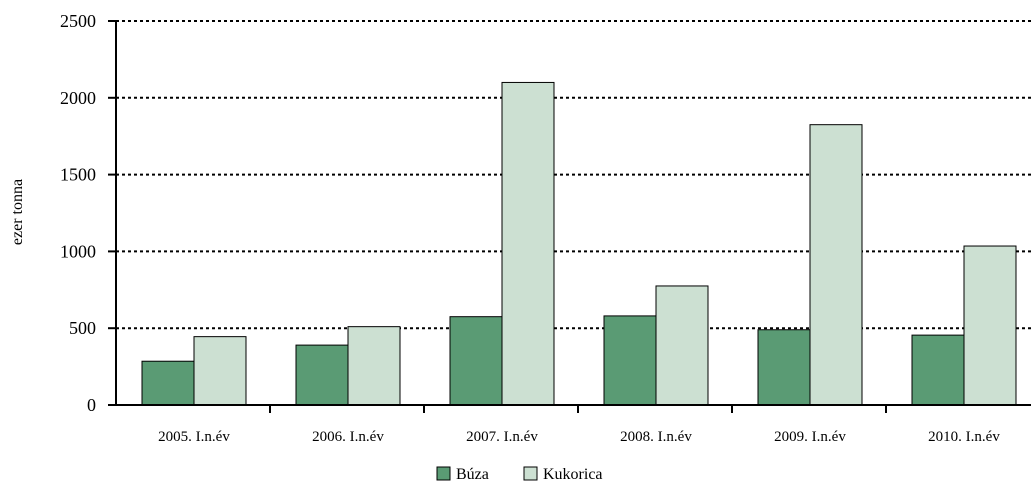 This screenshot has height=485, width=1031. I want to click on y-axis-label: ezer tonna, so click(17, 212).